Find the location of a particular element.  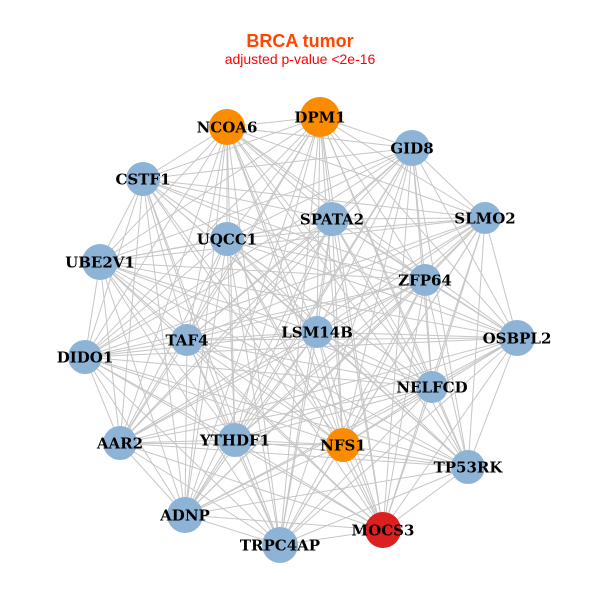

node-MOCS3 is located at coordinates (383, 530).